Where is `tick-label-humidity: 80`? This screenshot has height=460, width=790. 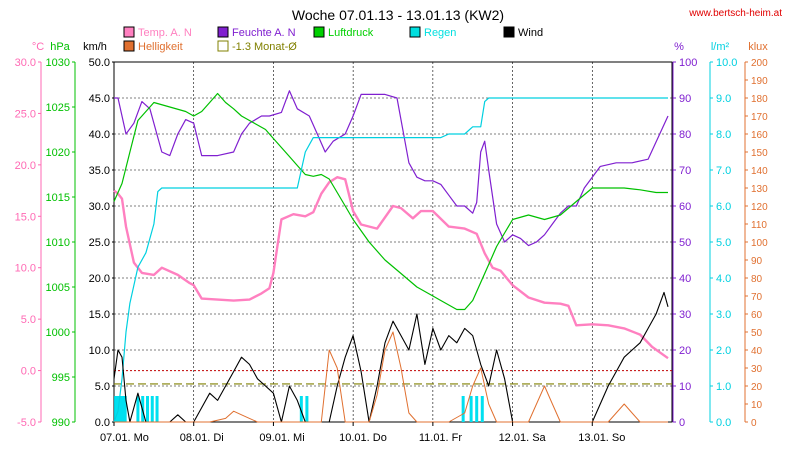
tick-label-humidity: 80 is located at coordinates (685, 135).